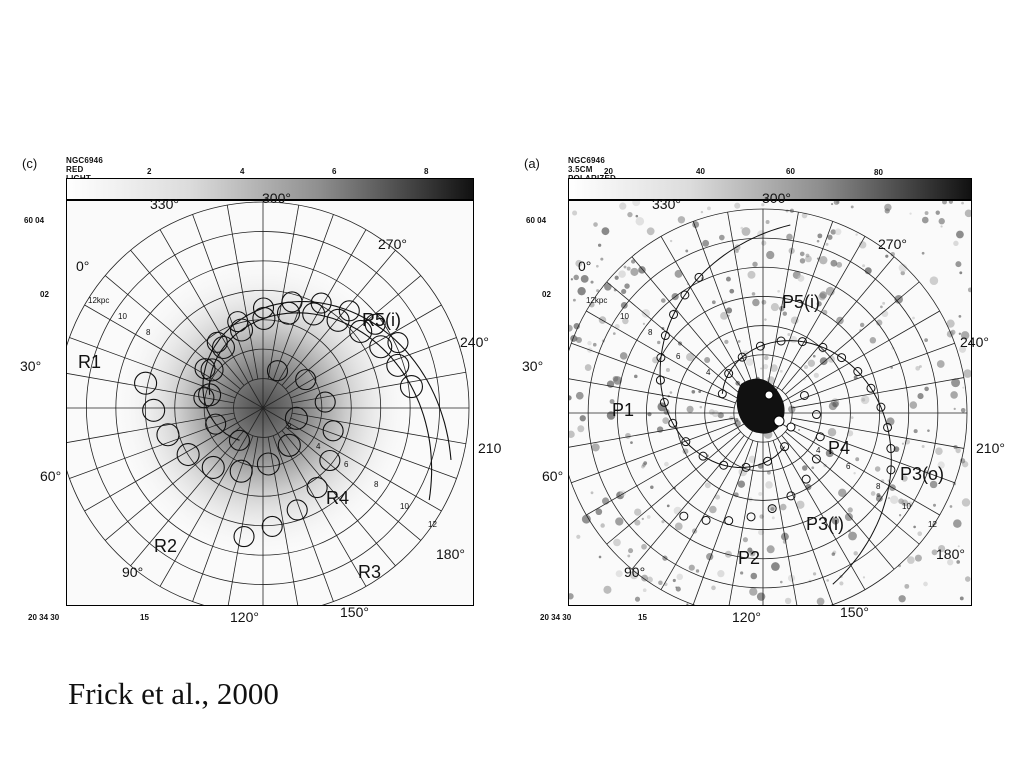 The height and width of the screenshot is (768, 1024). What do you see at coordinates (839, 448) in the screenshot?
I see `arm-label-p4: P4` at bounding box center [839, 448].